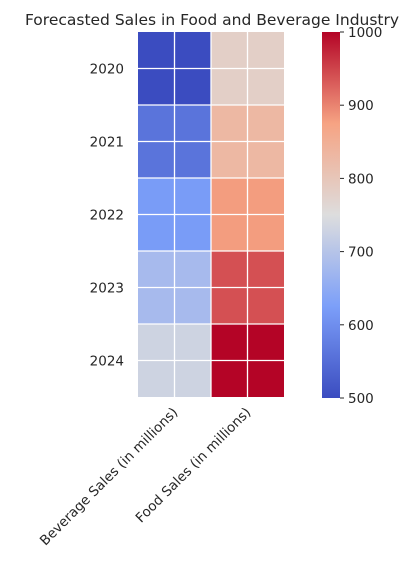 This screenshot has width=420, height=584. What do you see at coordinates (107, 143) in the screenshot?
I see `row-tick-label: 2021` at bounding box center [107, 143].